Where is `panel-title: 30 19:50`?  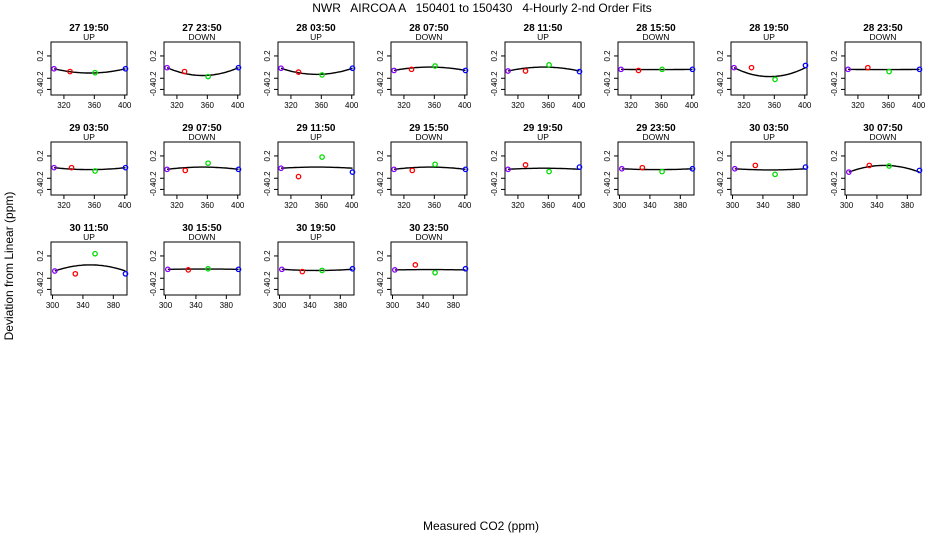
panel-title: 30 19:50 is located at coordinates (316, 228).